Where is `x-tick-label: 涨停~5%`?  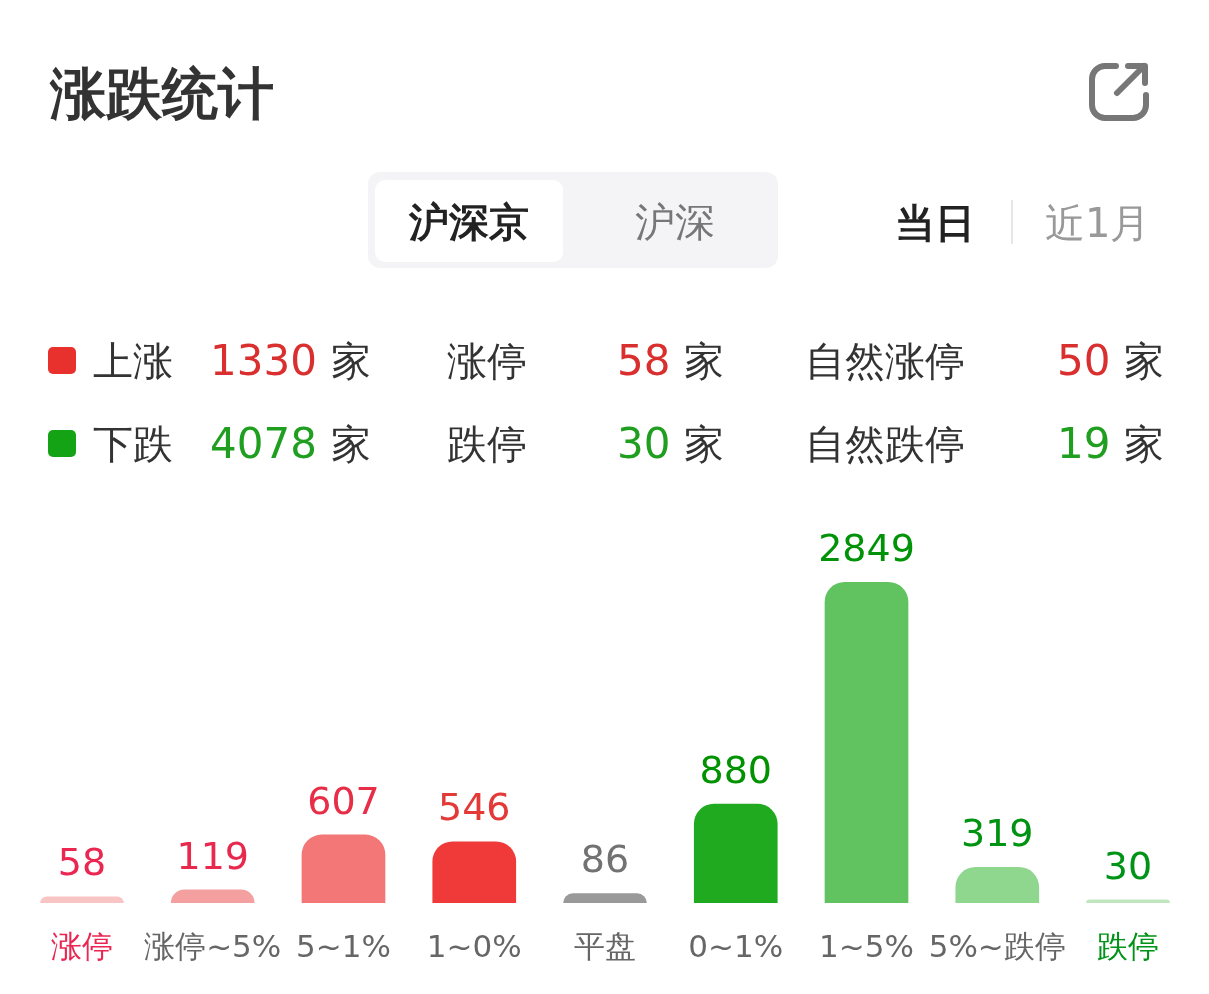
x-tick-label: 涨停~5% is located at coordinates (213, 946).